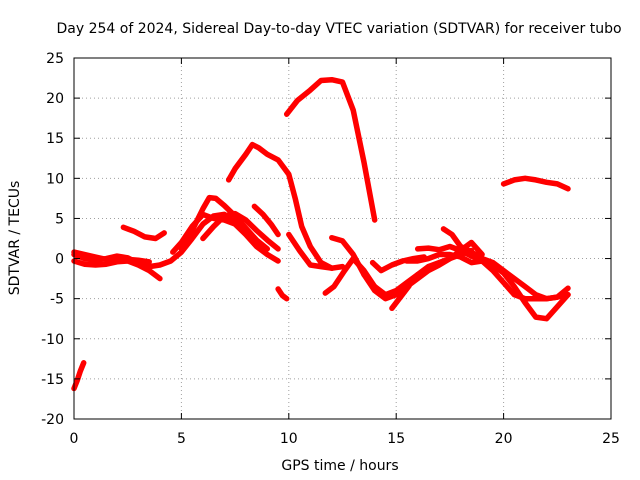 The width and height of the screenshot is (640, 480). Describe the element at coordinates (55, 179) in the screenshot. I see `y-tick-label: 10` at that location.